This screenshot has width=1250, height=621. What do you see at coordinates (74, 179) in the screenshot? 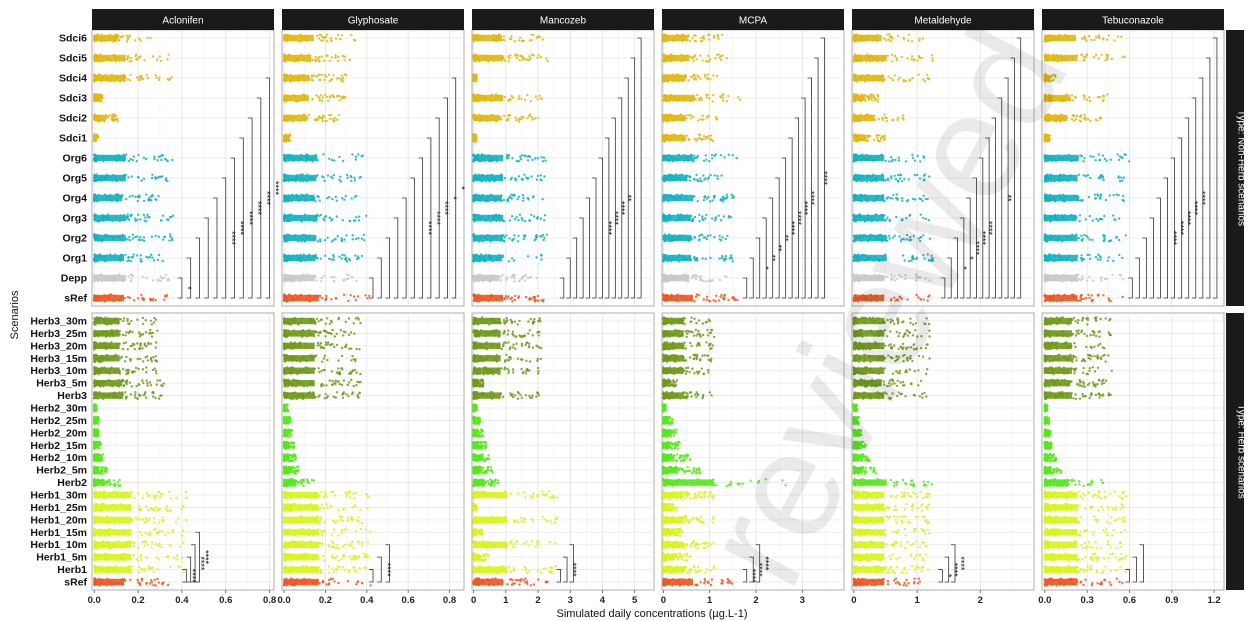
I see `category-label: Org5` at bounding box center [74, 179].